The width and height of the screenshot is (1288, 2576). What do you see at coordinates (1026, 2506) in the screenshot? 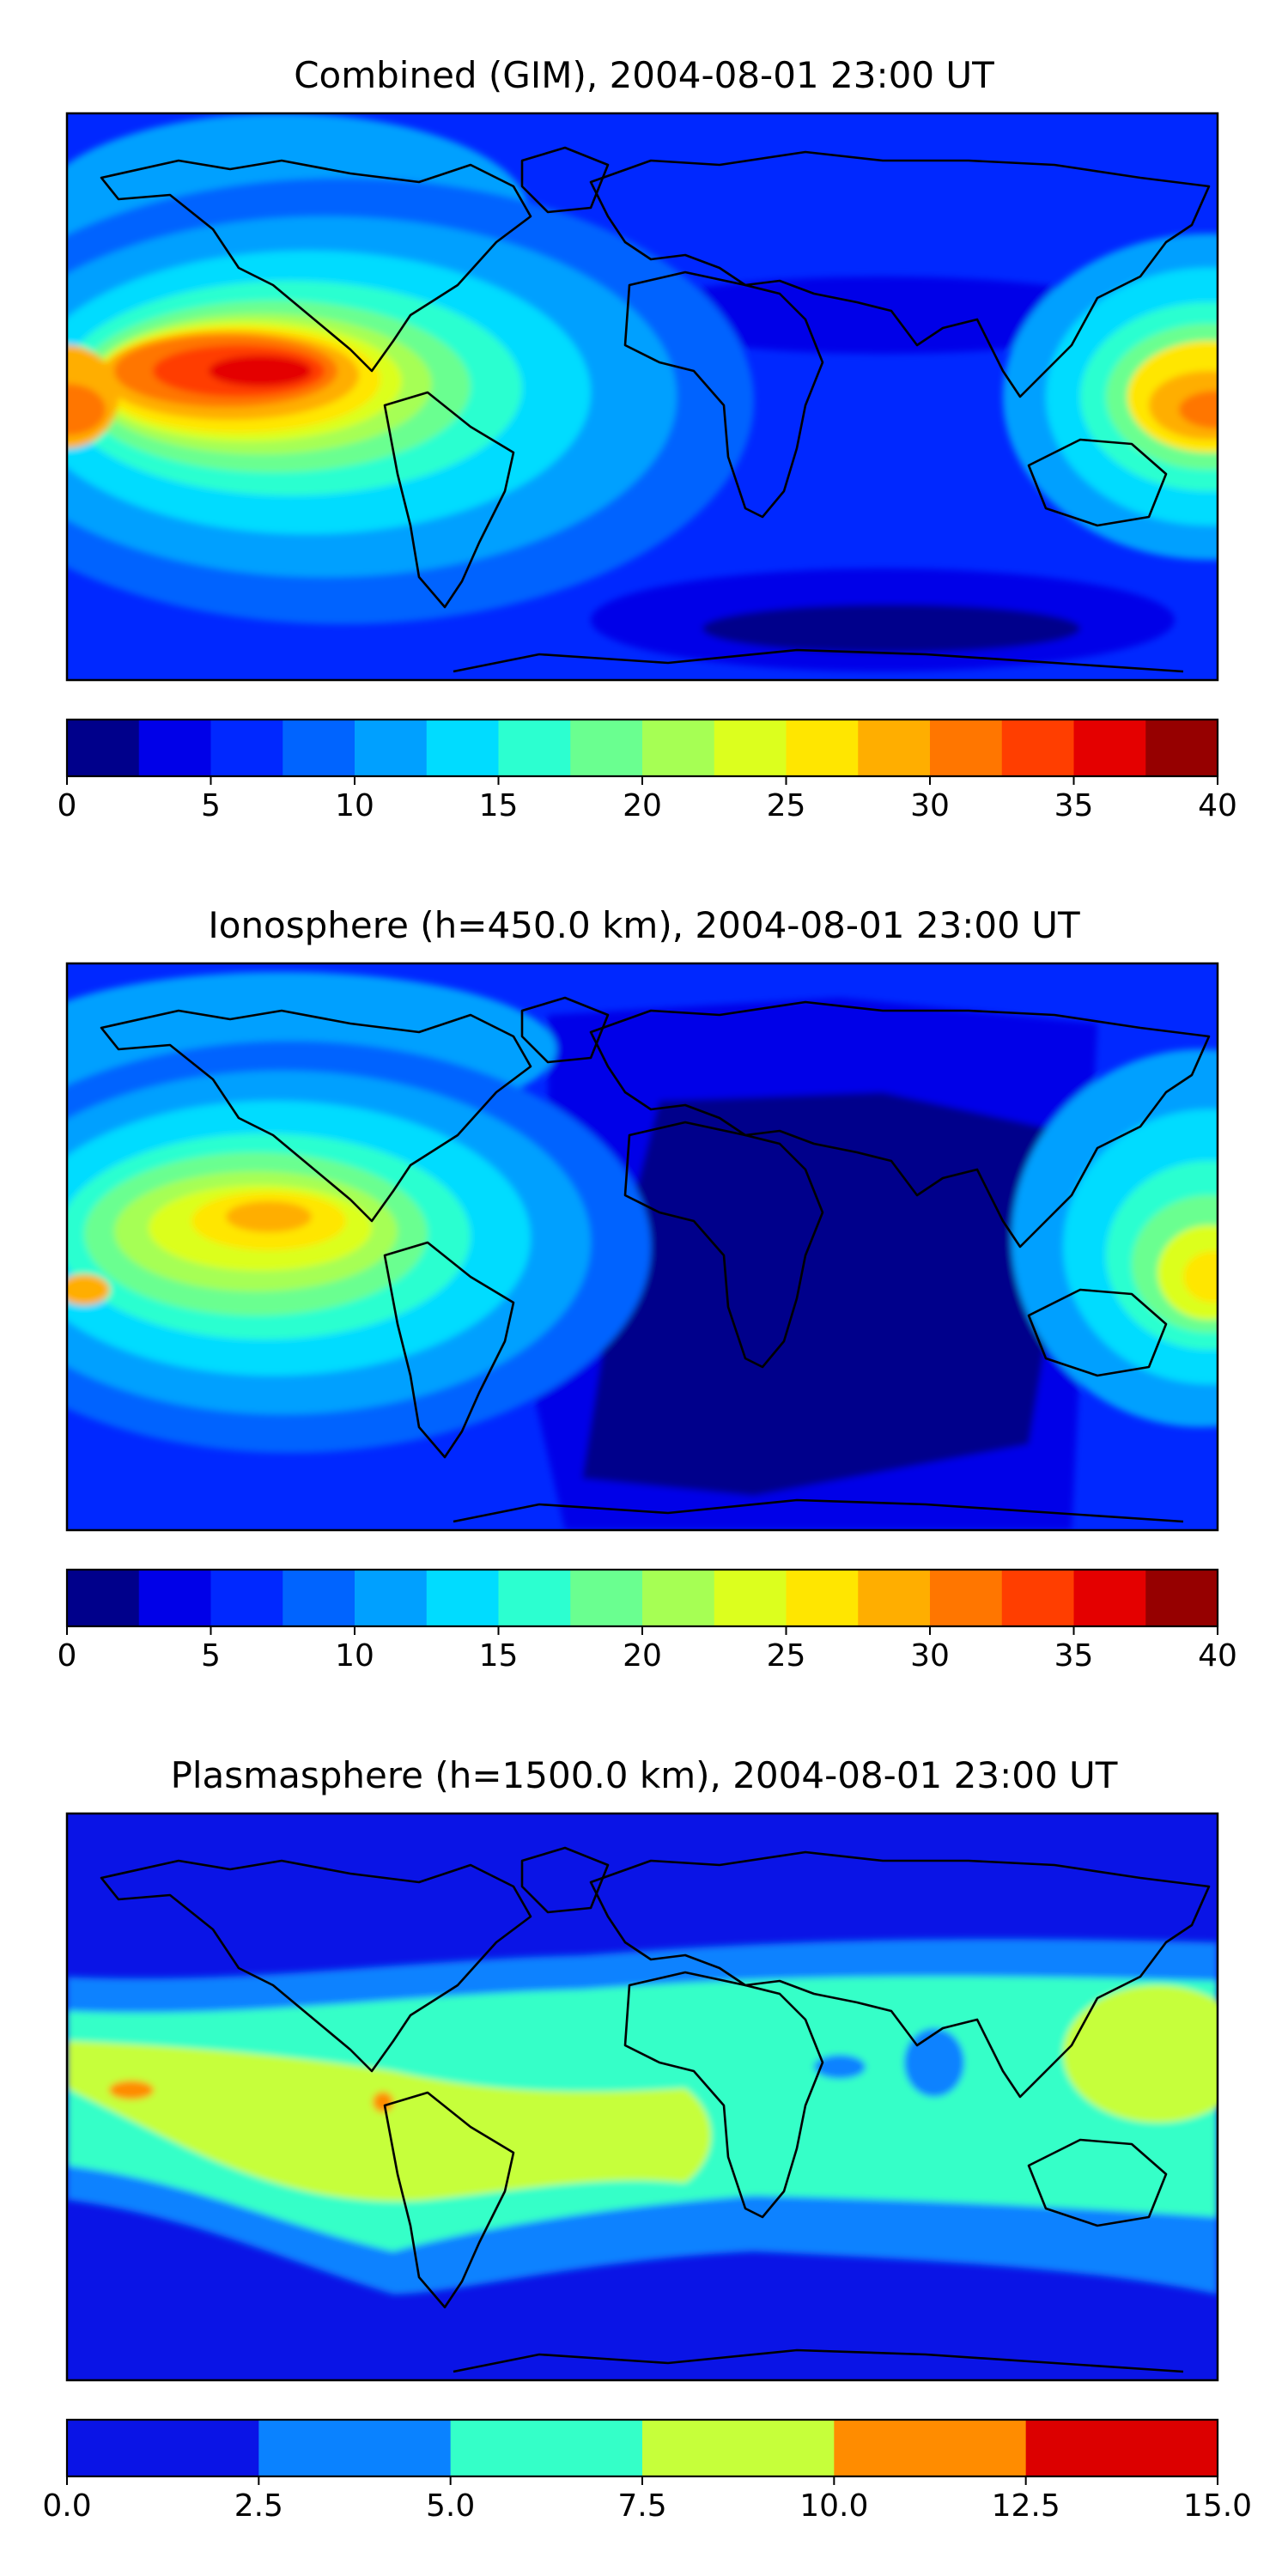
I see `colorbar-tick-label: 12.5` at bounding box center [1026, 2506].